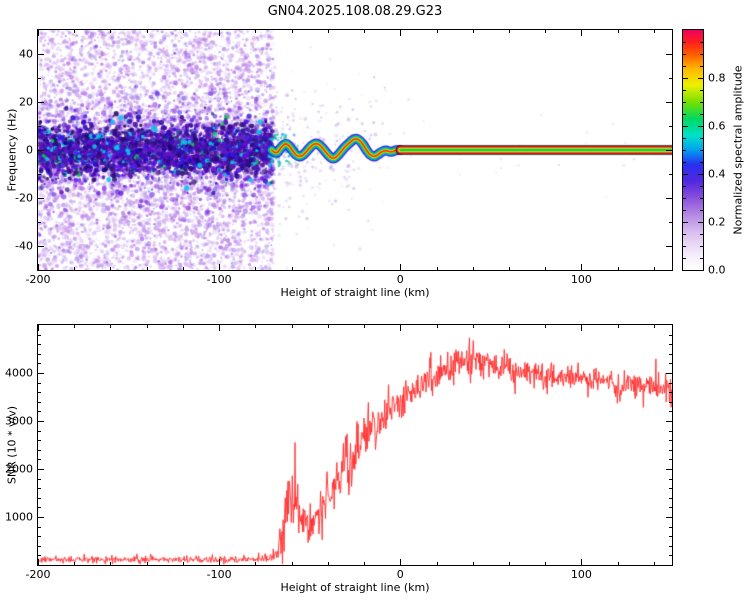  Describe the element at coordinates (26, 54) in the screenshot. I see `tick-label: 40` at that location.